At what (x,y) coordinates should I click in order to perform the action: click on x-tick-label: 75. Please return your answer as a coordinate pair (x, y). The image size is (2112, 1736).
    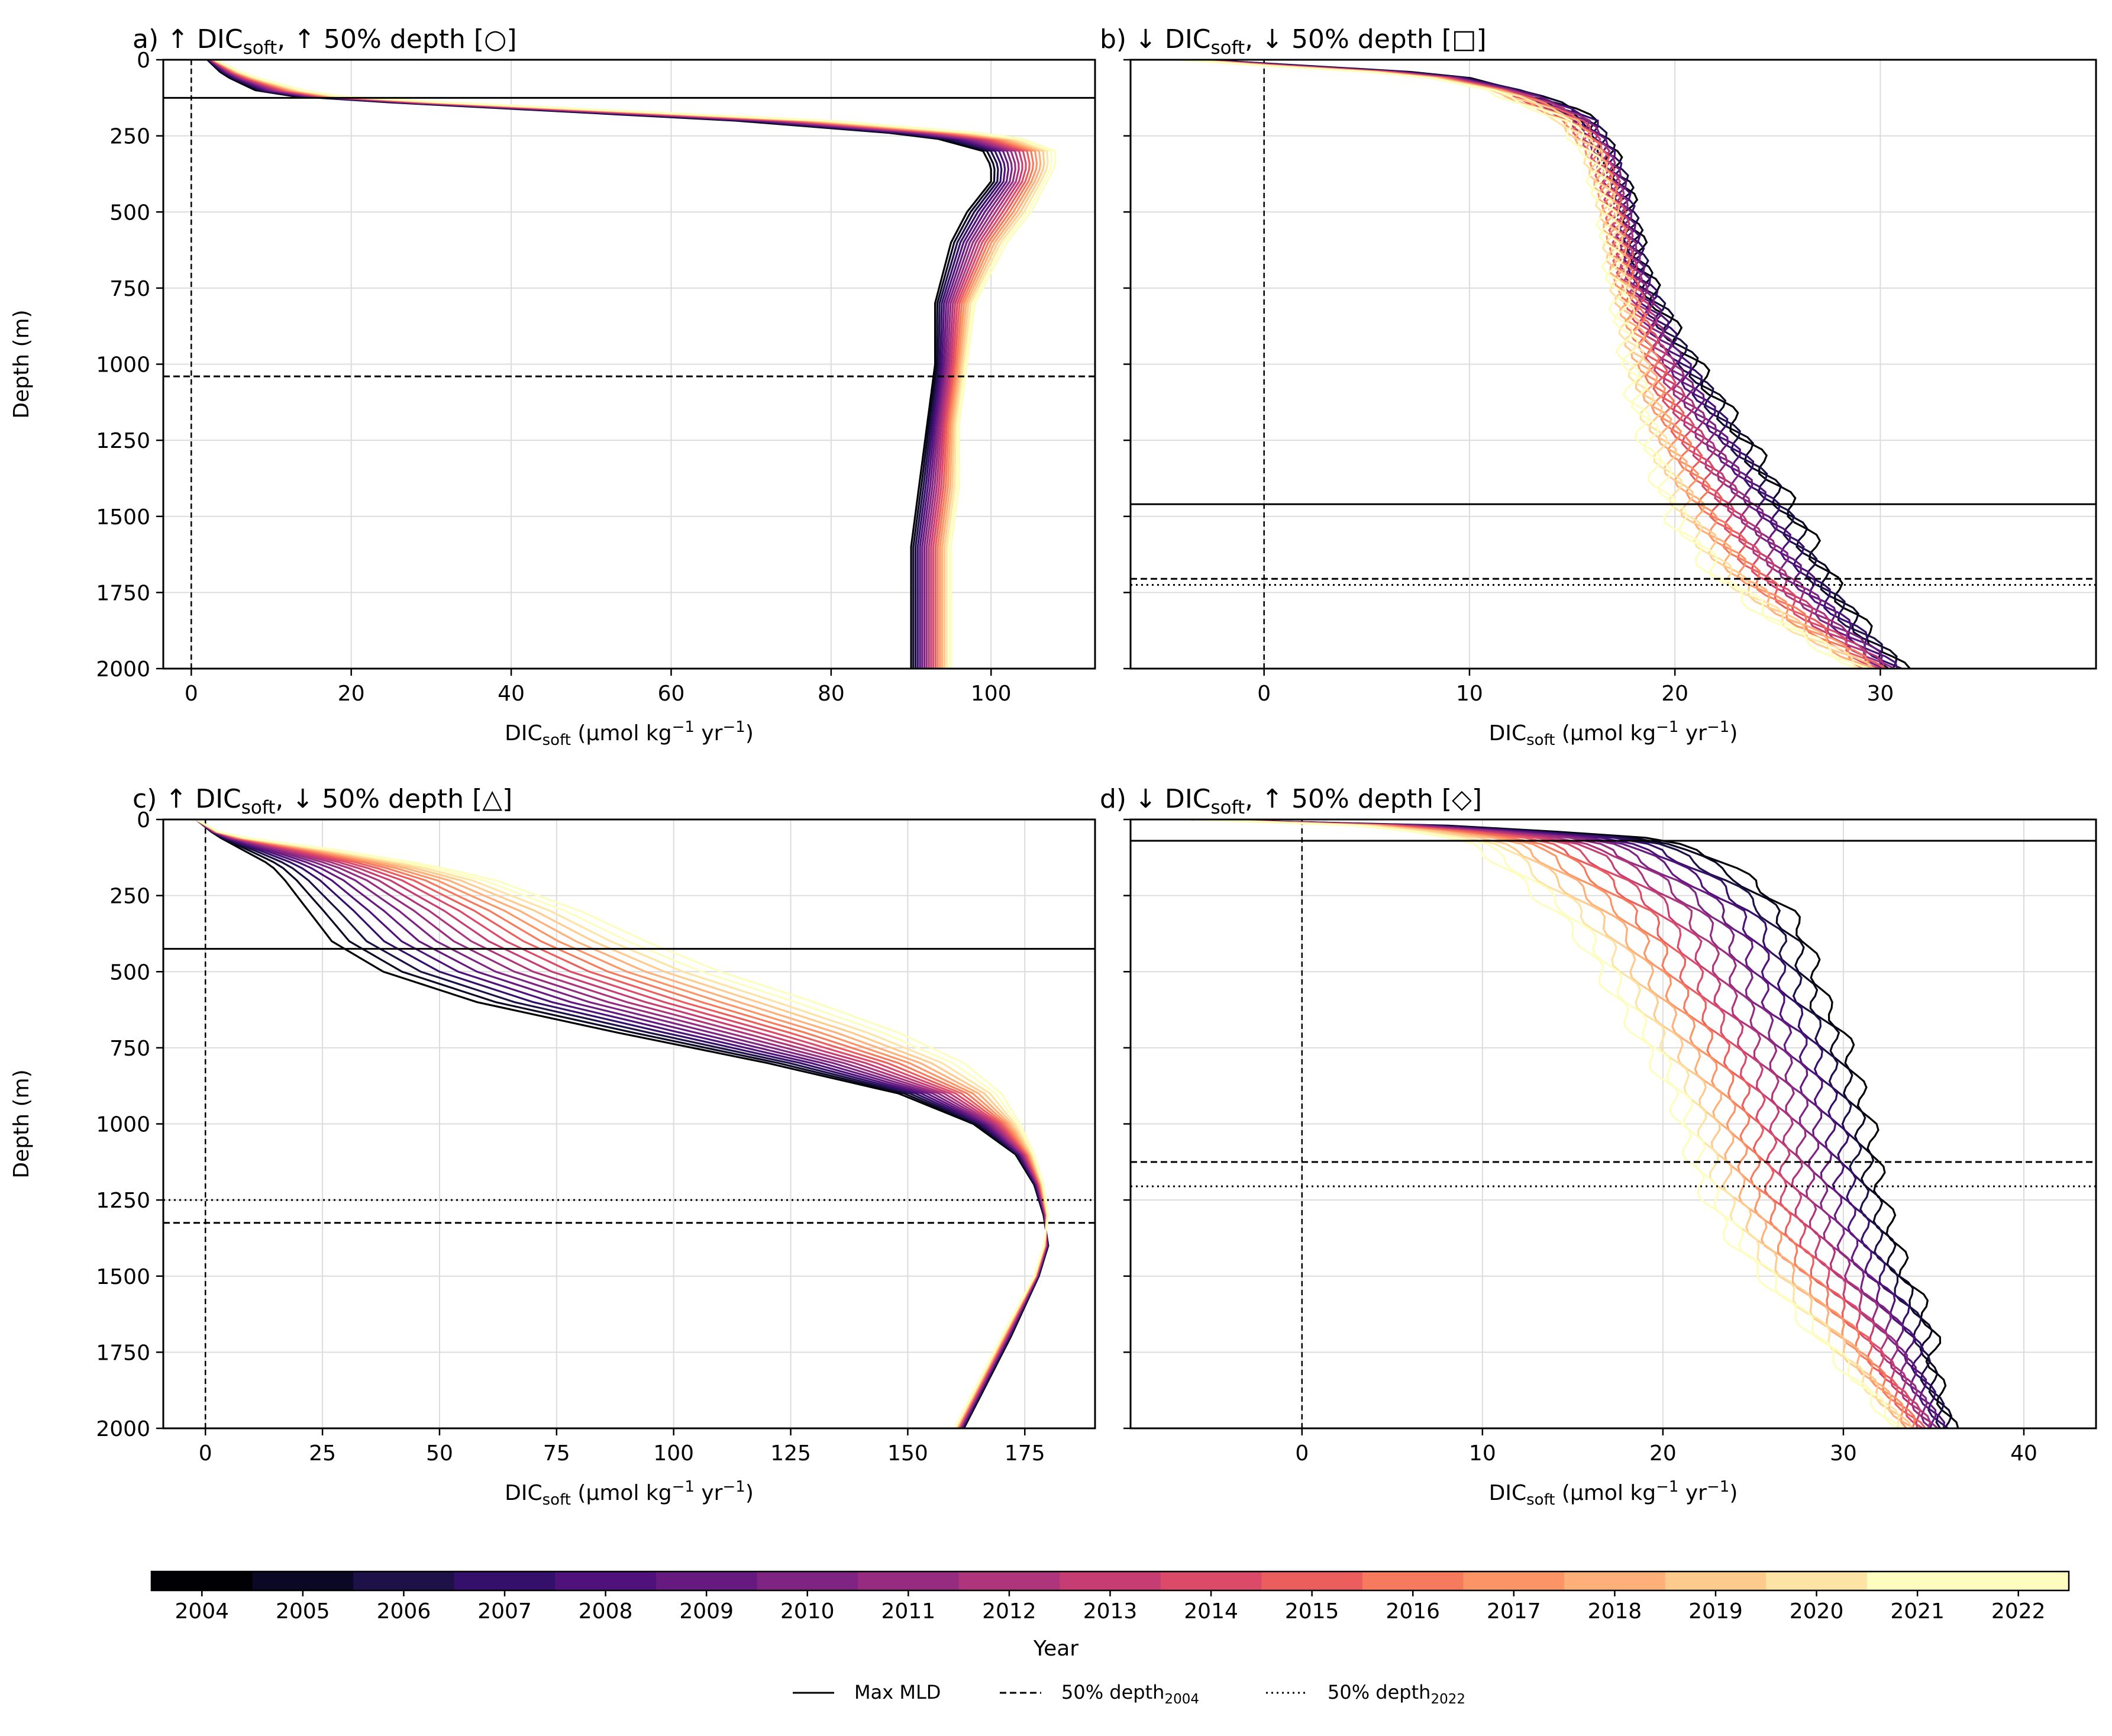
    Looking at the image, I should click on (556, 1453).